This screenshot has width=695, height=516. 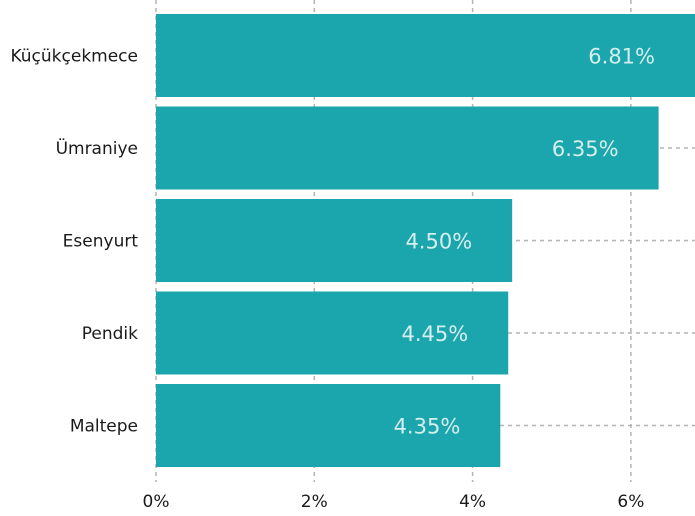 What do you see at coordinates (104, 427) in the screenshot?
I see `category-label: Maltepe` at bounding box center [104, 427].